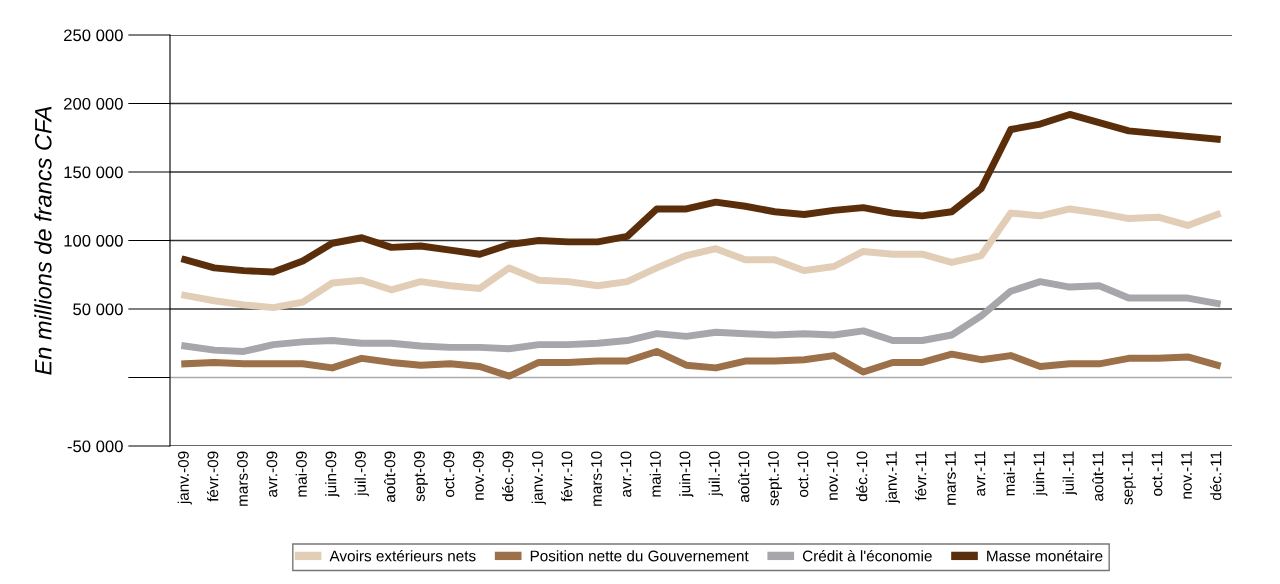 Image resolution: width=1280 pixels, height=584 pixels. I want to click on x-tick-label: juil.-11, so click(1069, 473).